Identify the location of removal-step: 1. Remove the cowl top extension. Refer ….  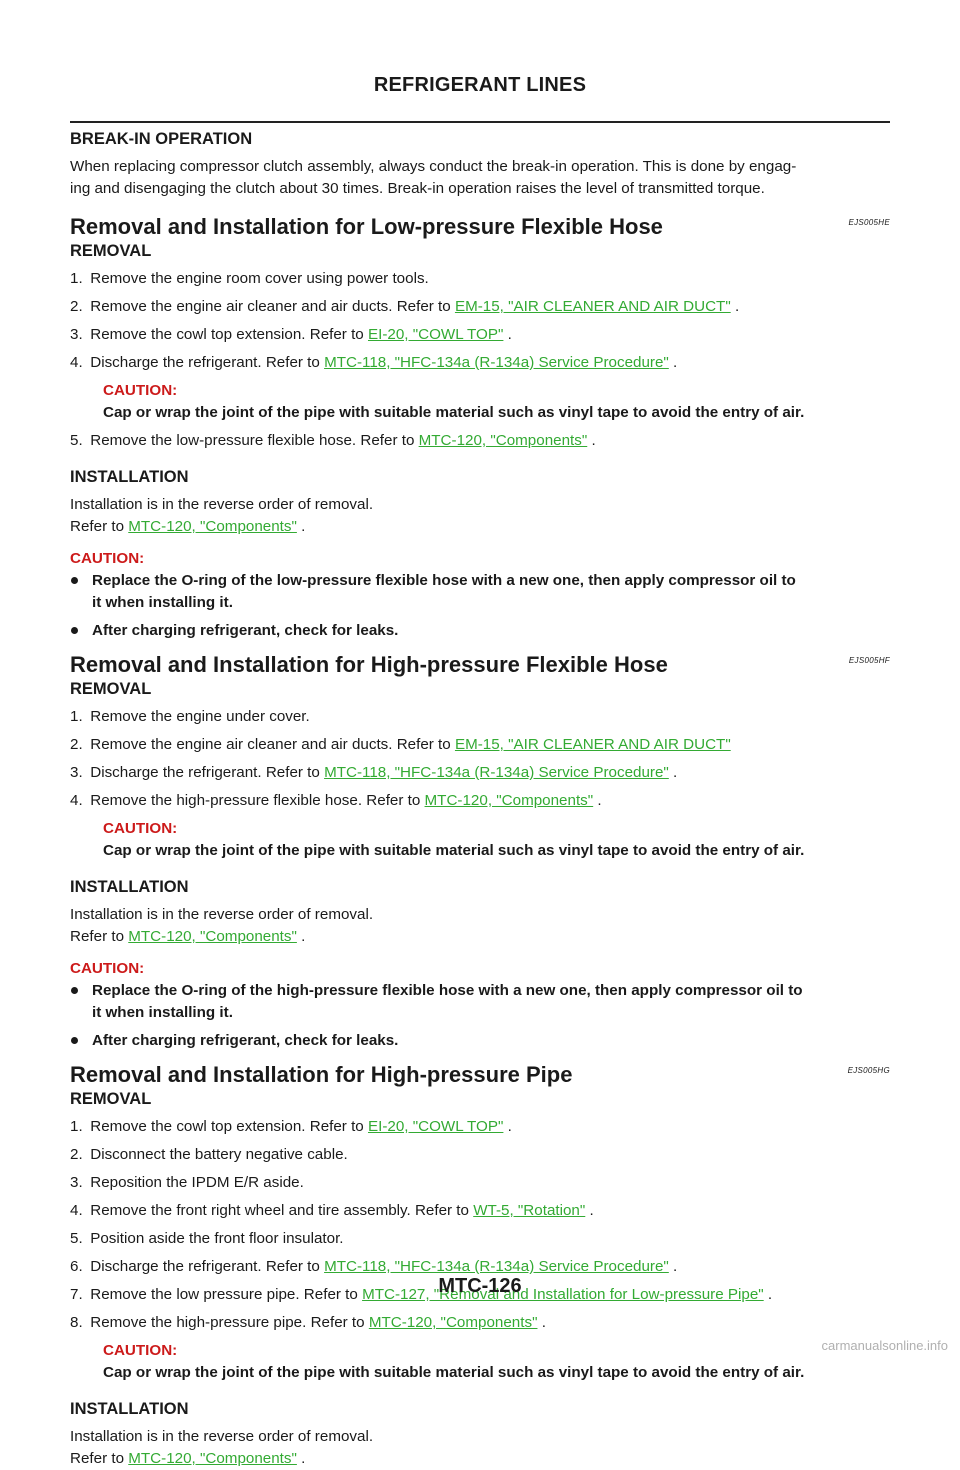
(291, 1126).